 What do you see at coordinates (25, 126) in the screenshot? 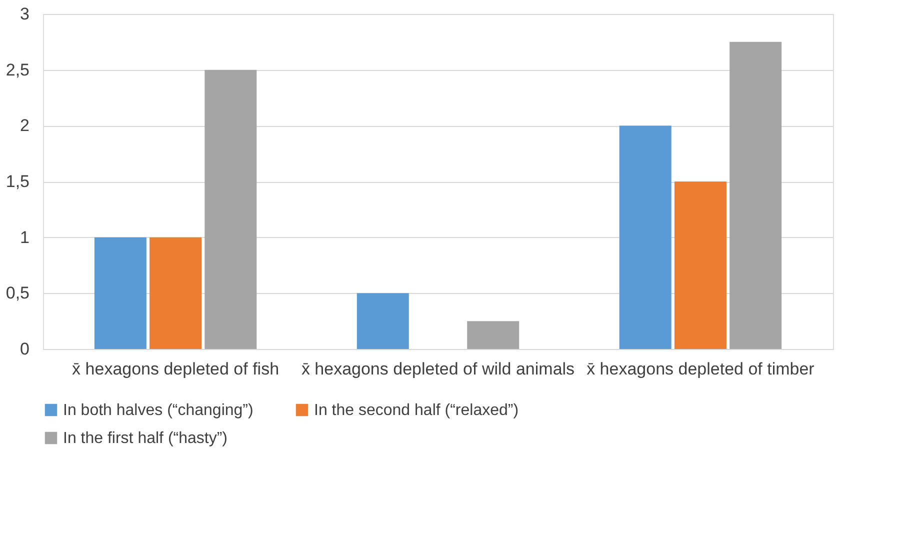
I see `y-tick-label: 2` at bounding box center [25, 126].